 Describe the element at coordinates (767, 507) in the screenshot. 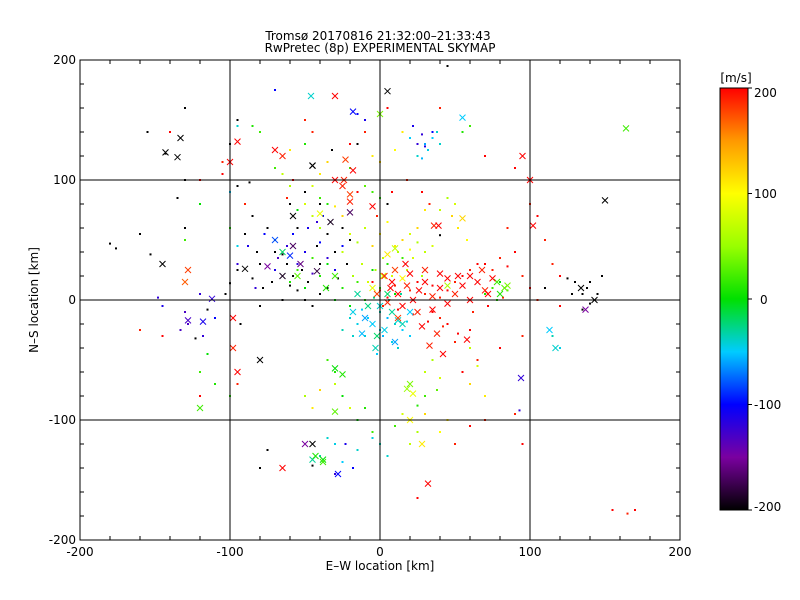

I see `colorbar-tick-label-5: -200` at that location.